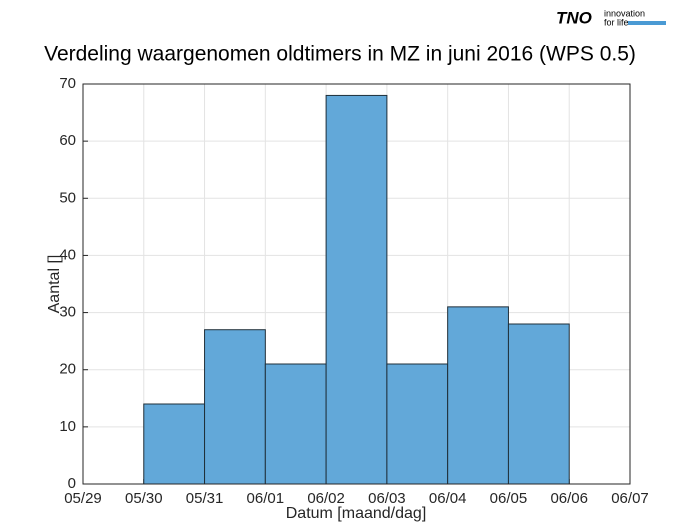 This screenshot has width=679, height=522. Describe the element at coordinates (67, 140) in the screenshot. I see `y-tick-label: 60` at that location.